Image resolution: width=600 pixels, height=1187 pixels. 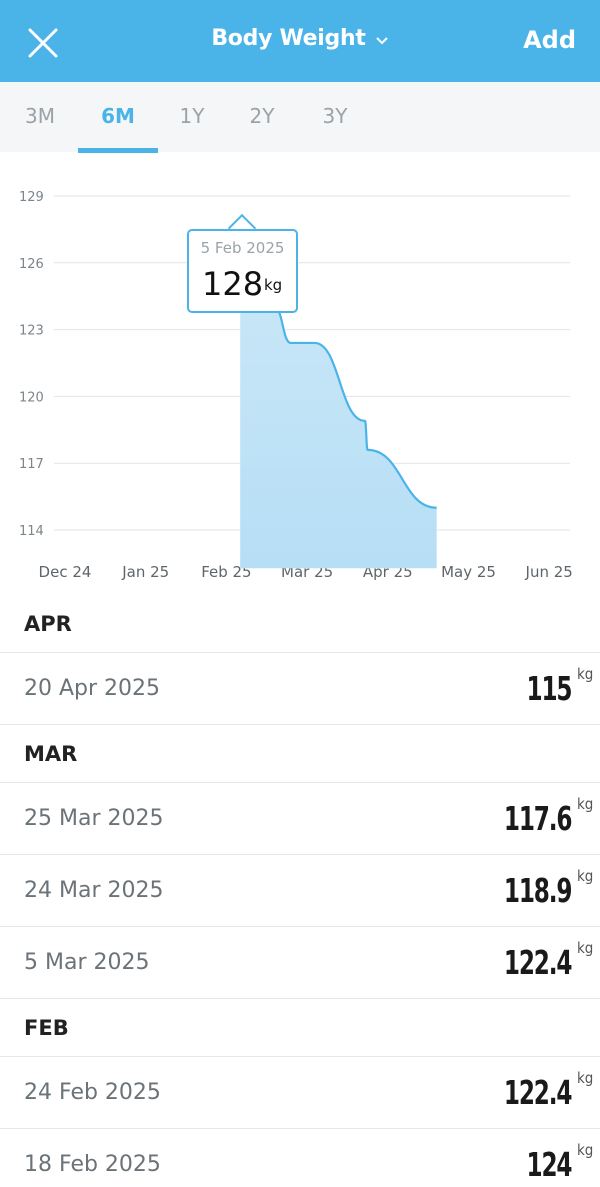 I want to click on x-tick-label: Jun 25, so click(x=549, y=572).